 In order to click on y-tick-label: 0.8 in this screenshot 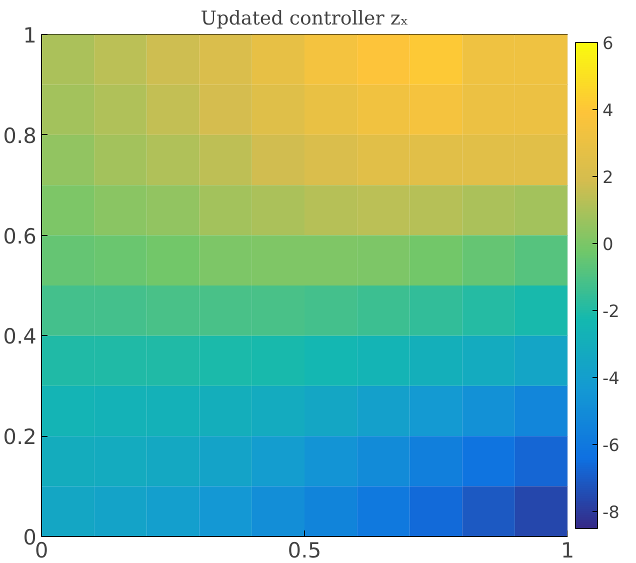, I will do `click(20, 136)`.